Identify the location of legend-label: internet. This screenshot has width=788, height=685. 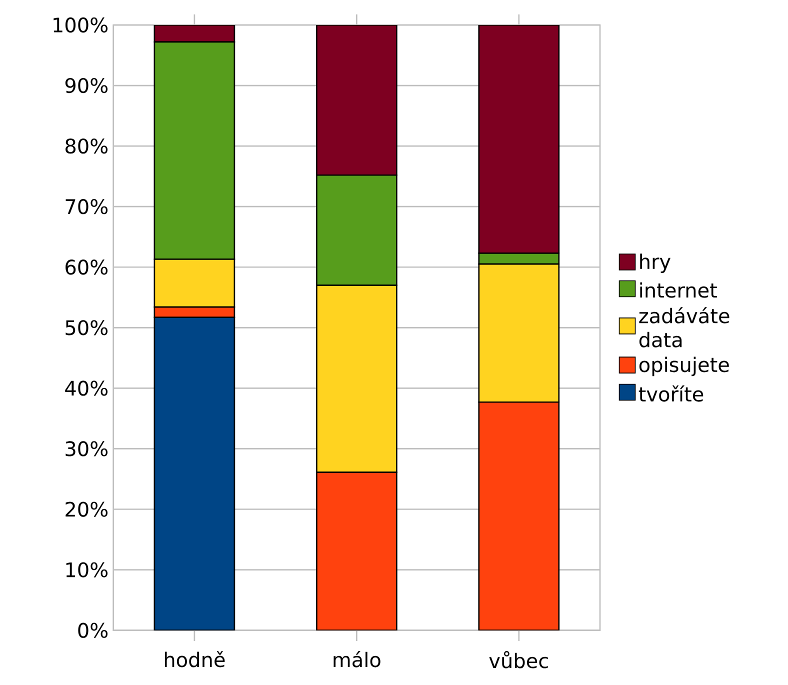
(678, 290).